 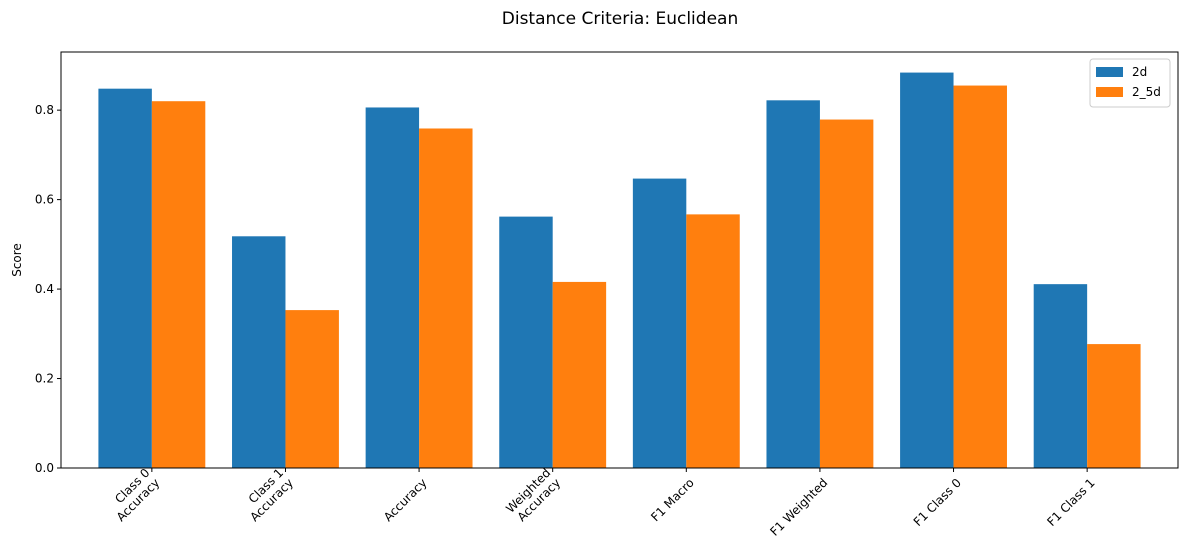 I want to click on legend-swatch-2_5d, so click(x=1109, y=92).